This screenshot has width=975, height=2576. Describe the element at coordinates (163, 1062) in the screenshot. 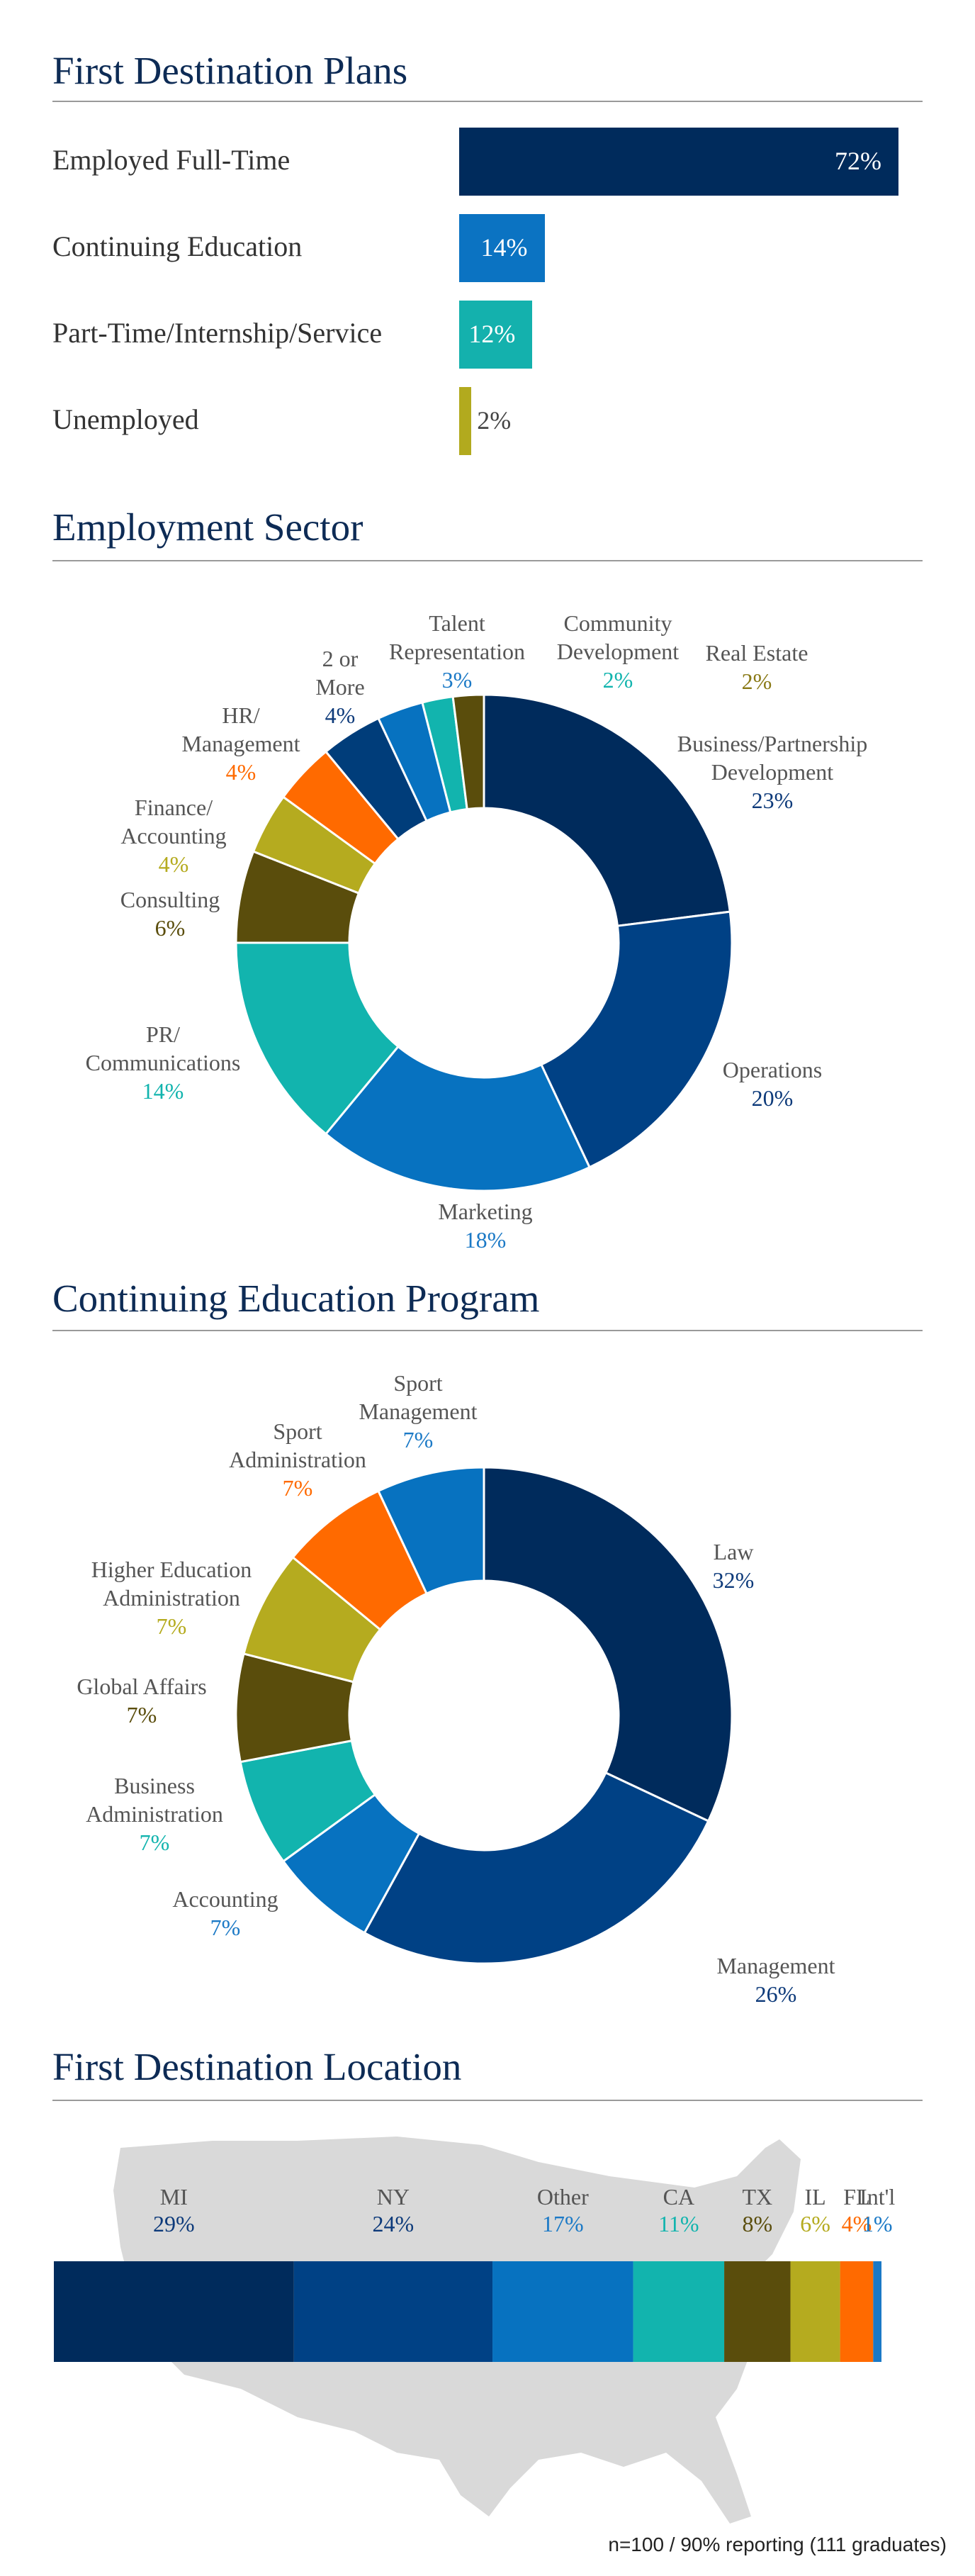

I see `slice-category-label: Communications` at that location.